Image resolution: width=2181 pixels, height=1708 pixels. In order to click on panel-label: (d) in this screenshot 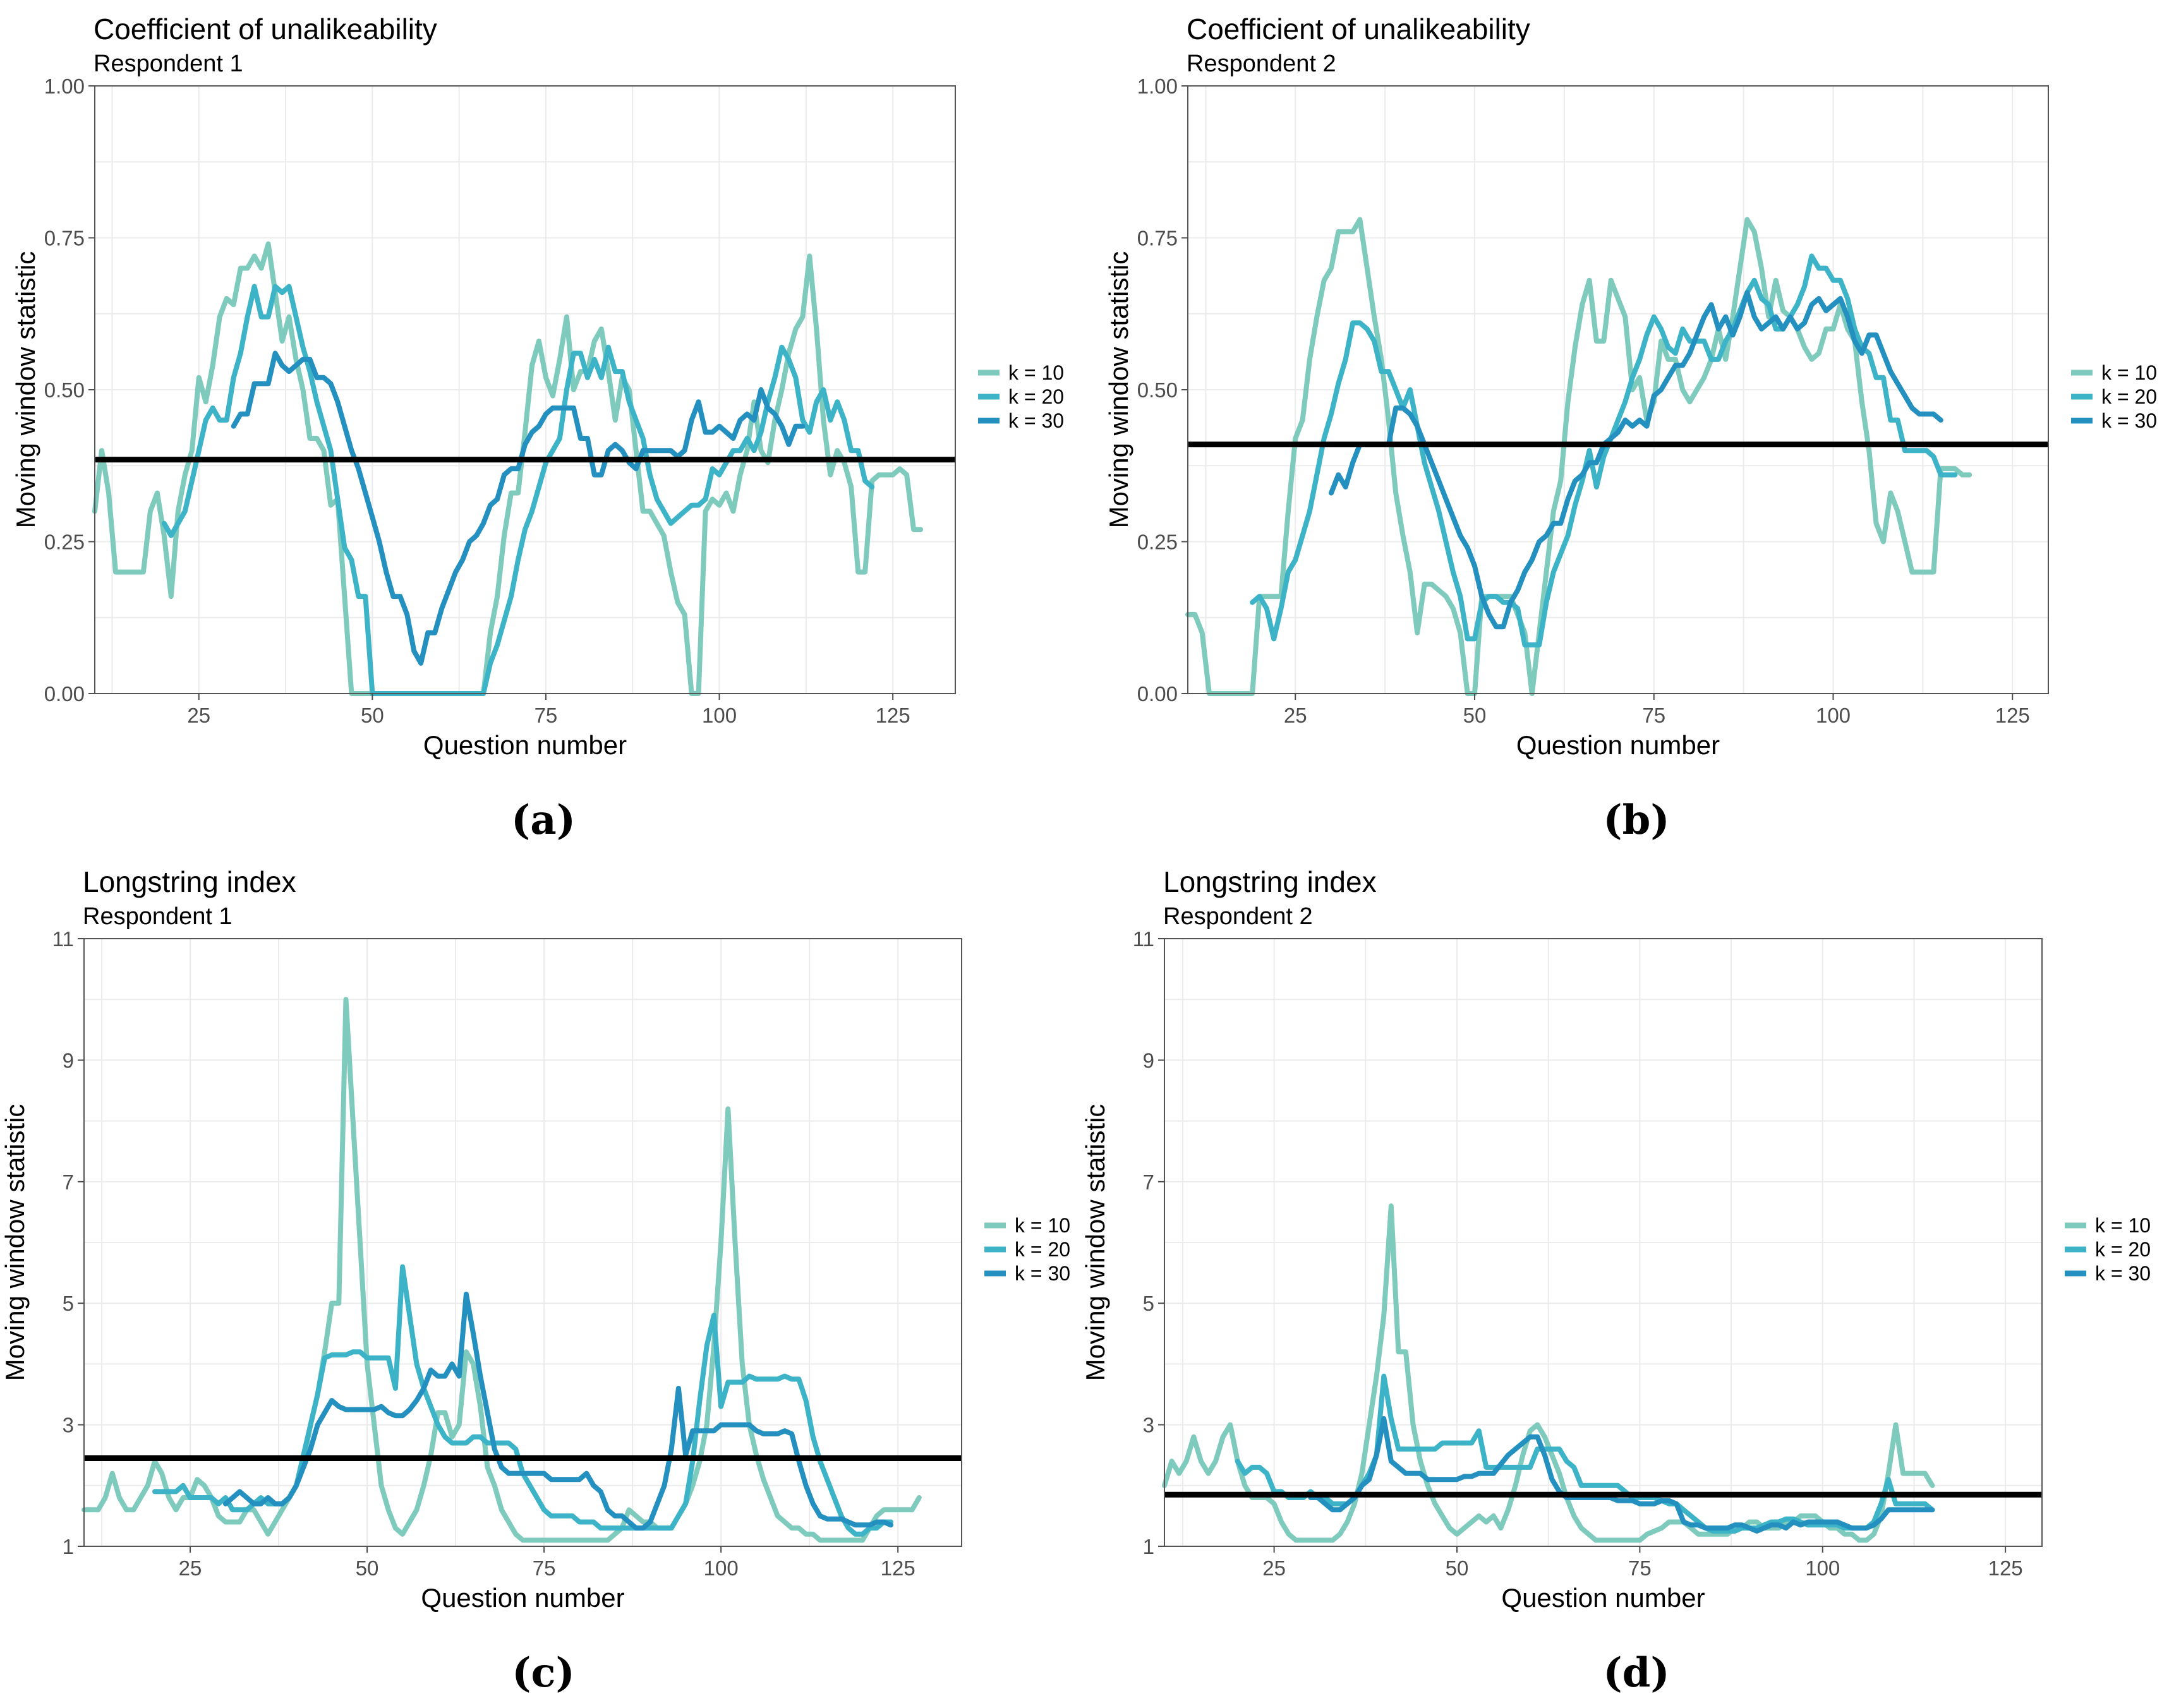, I will do `click(1636, 1673)`.